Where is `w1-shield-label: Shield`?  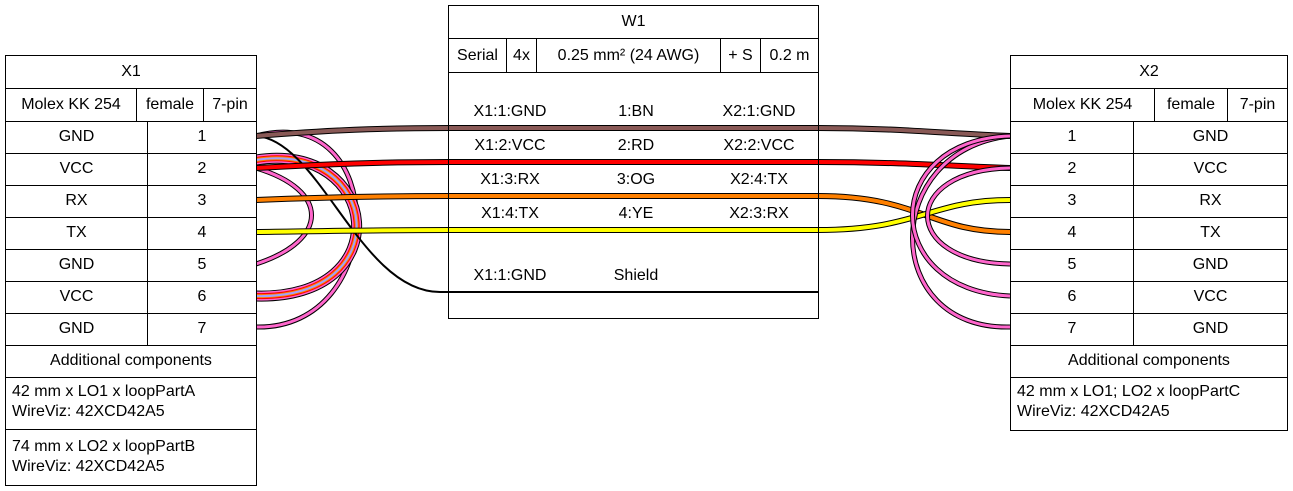
w1-shield-label: Shield is located at coordinates (636, 275).